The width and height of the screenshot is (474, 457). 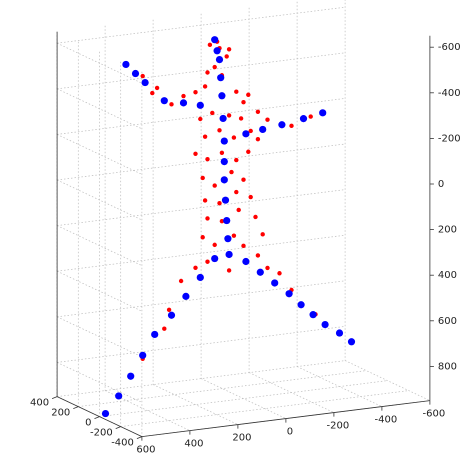 What do you see at coordinates (449, 138) in the screenshot?
I see `z-tick-label: -200` at bounding box center [449, 138].